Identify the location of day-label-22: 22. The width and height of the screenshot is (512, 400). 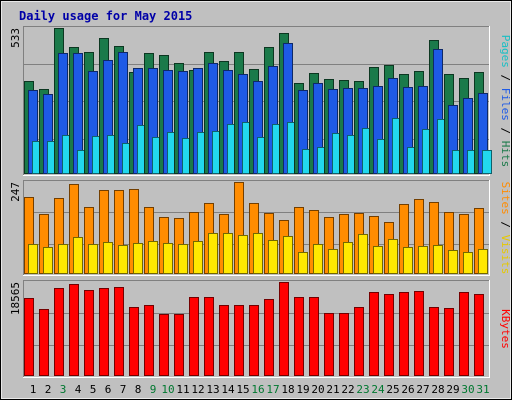
(347, 389).